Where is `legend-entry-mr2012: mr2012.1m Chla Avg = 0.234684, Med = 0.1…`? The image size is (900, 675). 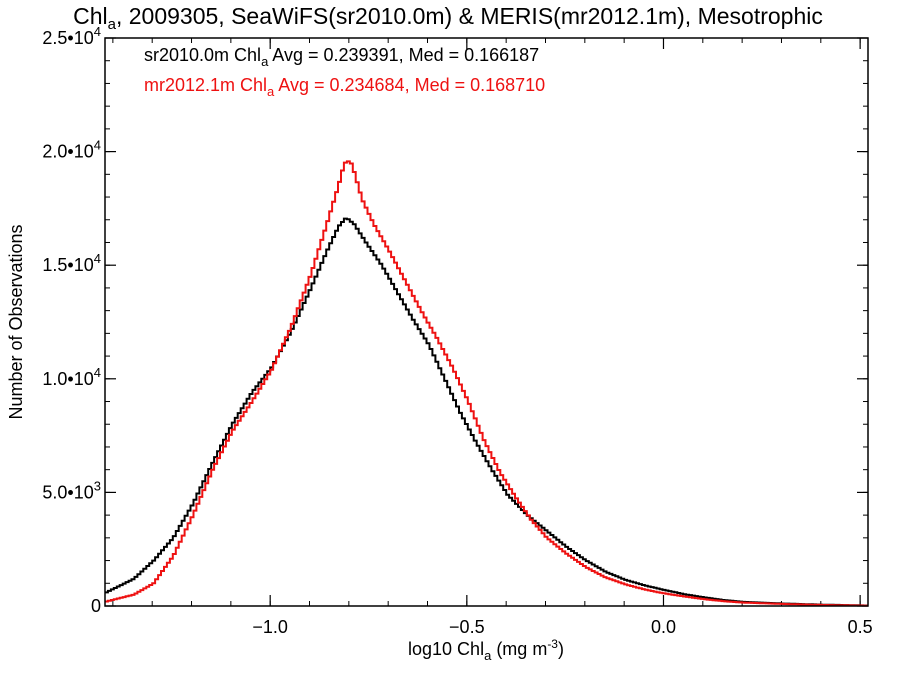 legend-entry-mr2012: mr2012.1m Chla Avg = 0.234684, Med = 0.1… is located at coordinates (344, 87).